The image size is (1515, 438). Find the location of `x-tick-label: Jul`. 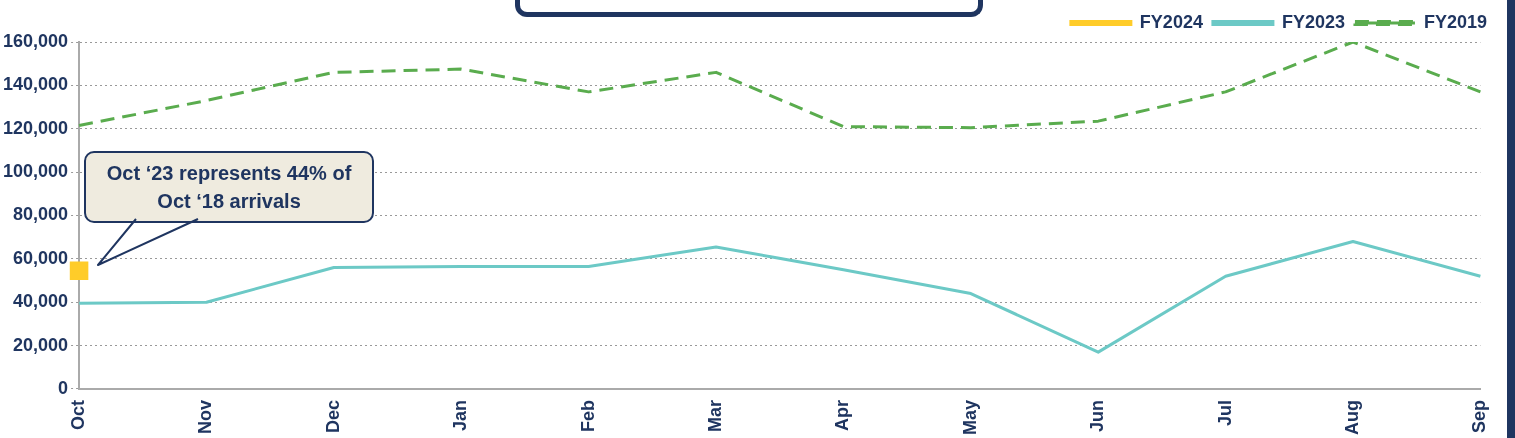

x-tick-label: Jul is located at coordinates (1224, 412).